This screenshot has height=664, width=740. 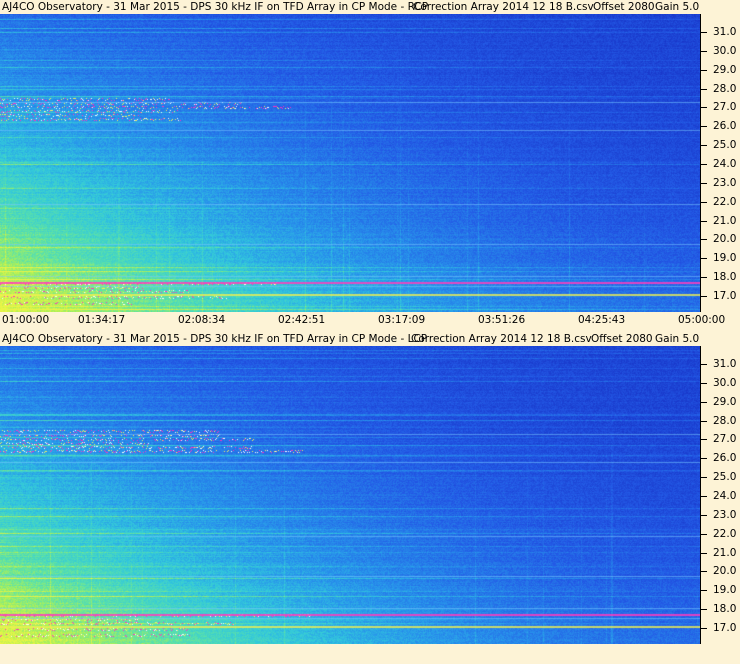 I want to click on lcp-ytick-label: 22.0, so click(x=725, y=534).